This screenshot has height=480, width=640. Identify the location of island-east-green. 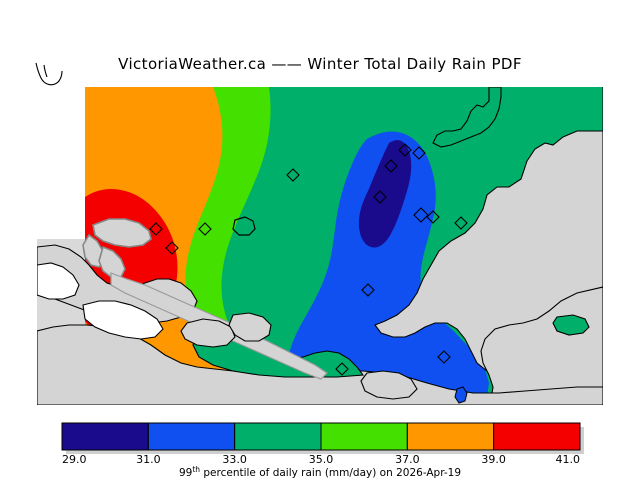
(571, 325).